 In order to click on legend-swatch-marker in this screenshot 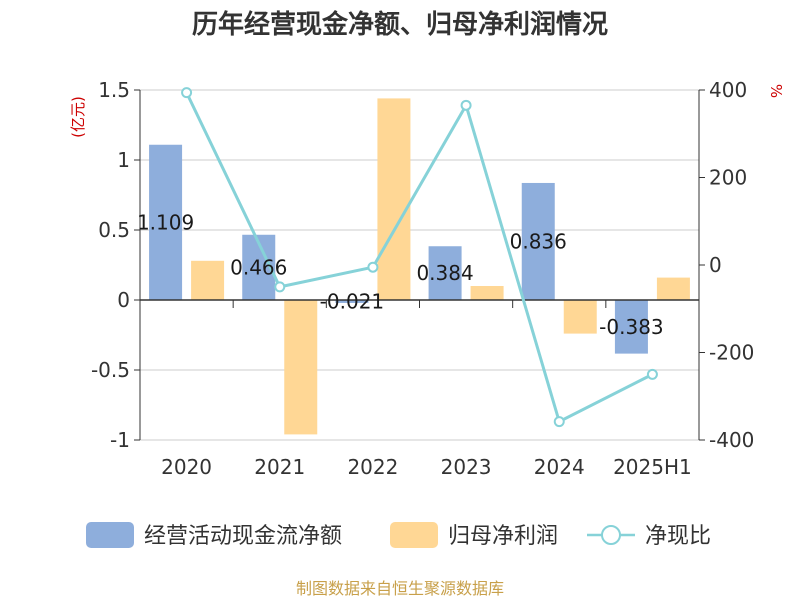, I will do `click(611, 535)`.